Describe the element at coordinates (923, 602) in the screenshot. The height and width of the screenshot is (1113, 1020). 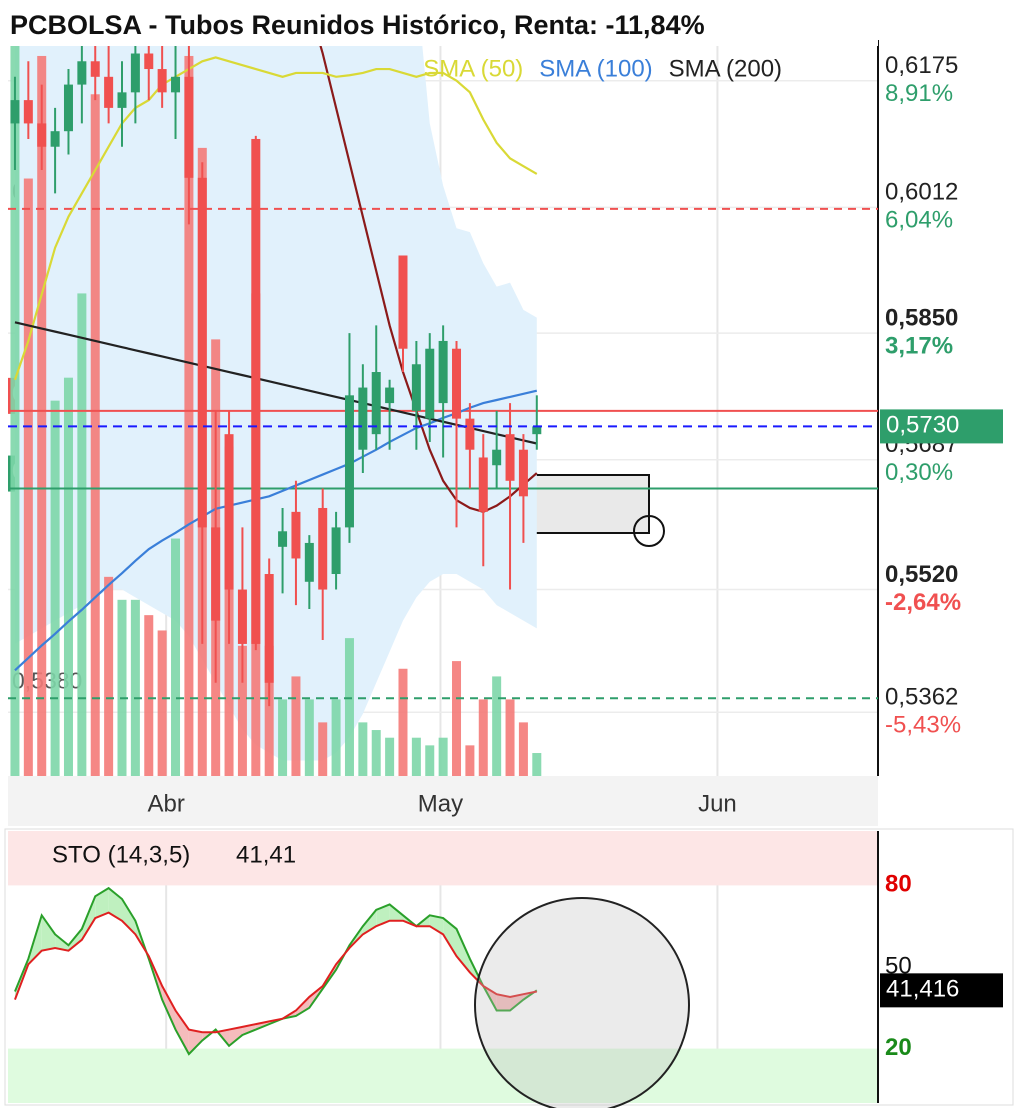
I see `y-tick-change: -2,64%` at that location.